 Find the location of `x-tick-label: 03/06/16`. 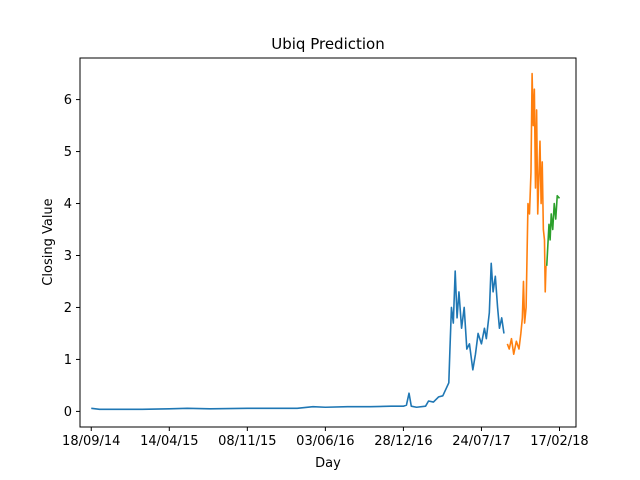

x-tick-label: 03/06/16 is located at coordinates (325, 441).